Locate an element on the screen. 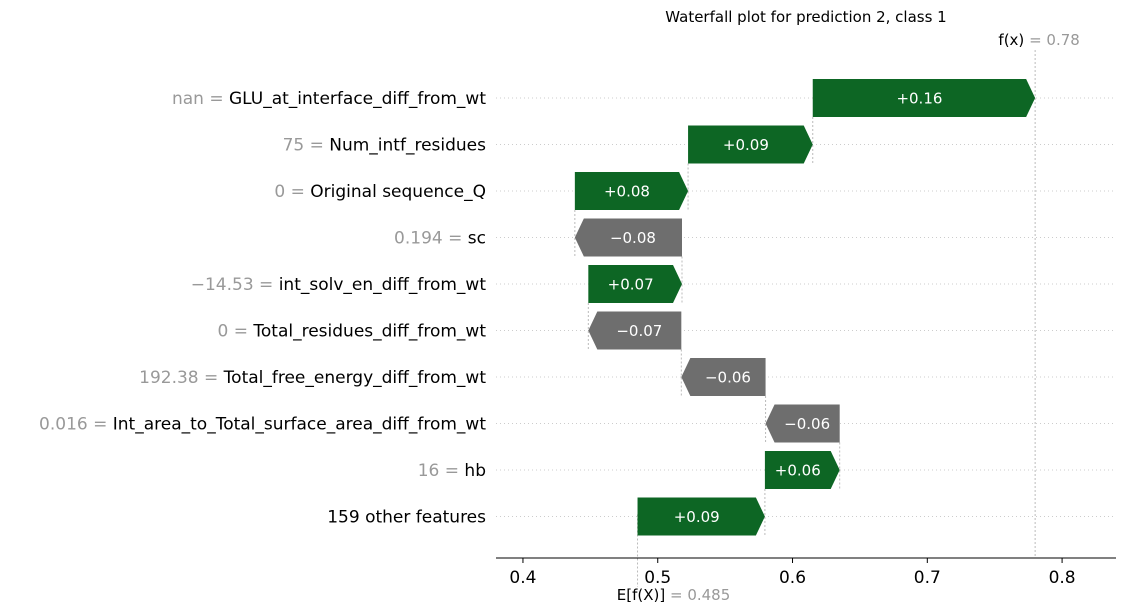 This screenshot has width=1126, height=613. bar-value-label: +0.08 is located at coordinates (627, 192).